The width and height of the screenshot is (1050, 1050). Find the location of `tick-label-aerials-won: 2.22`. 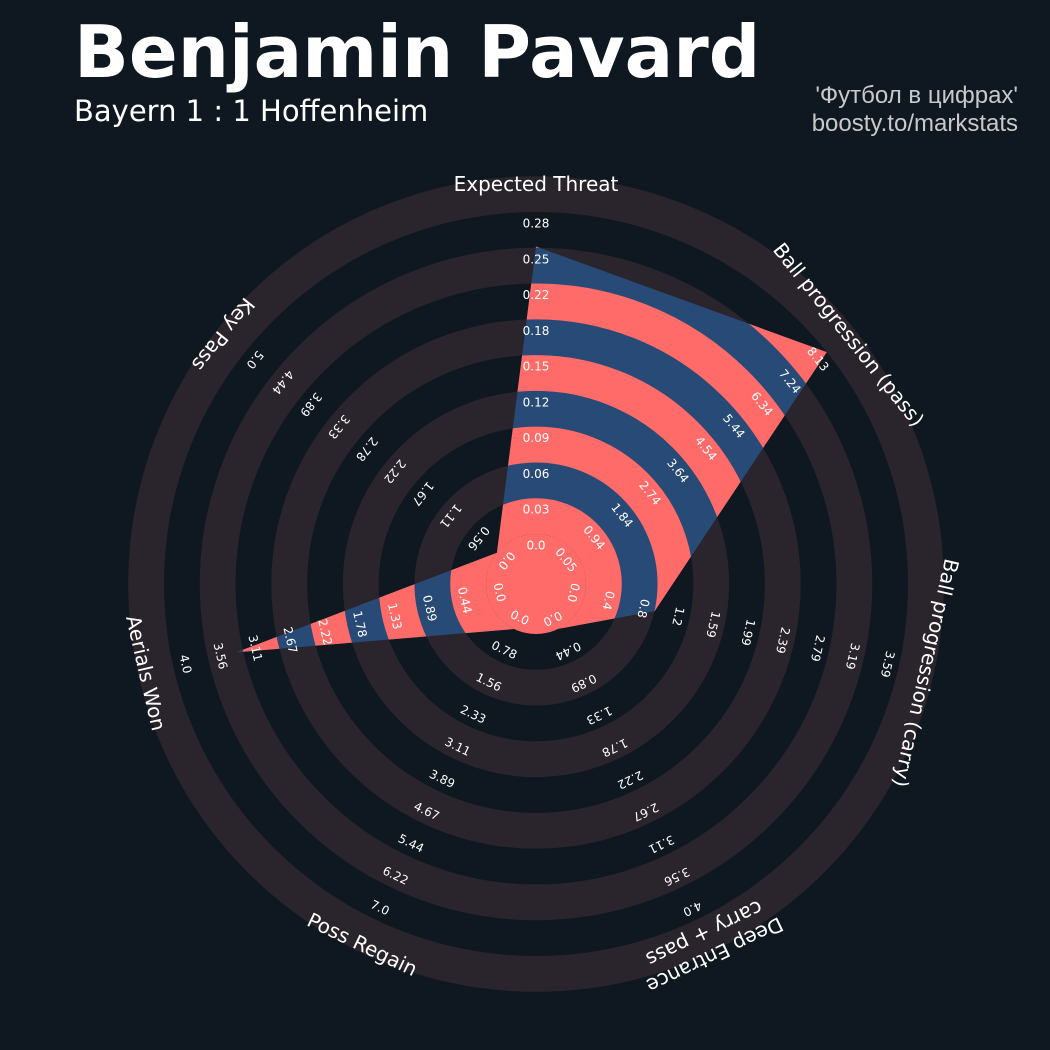

tick-label-aerials-won: 2.22 is located at coordinates (325, 632).